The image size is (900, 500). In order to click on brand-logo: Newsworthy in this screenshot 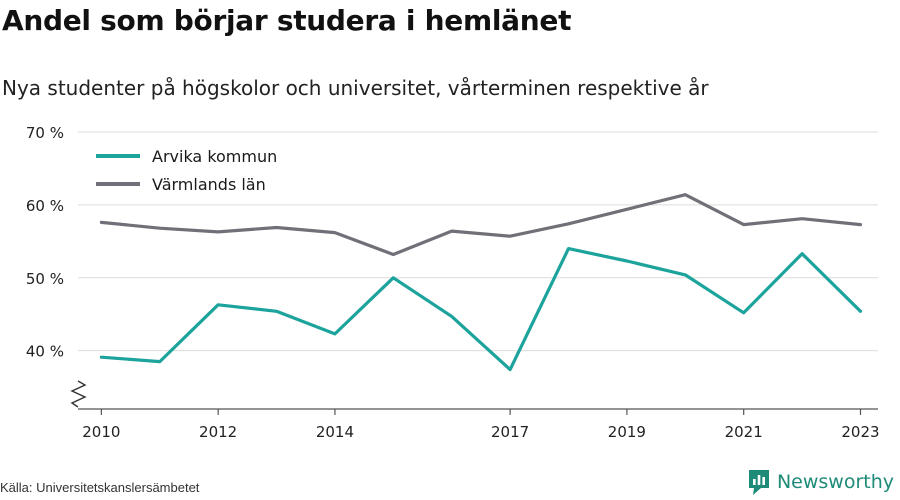, I will do `click(820, 482)`.